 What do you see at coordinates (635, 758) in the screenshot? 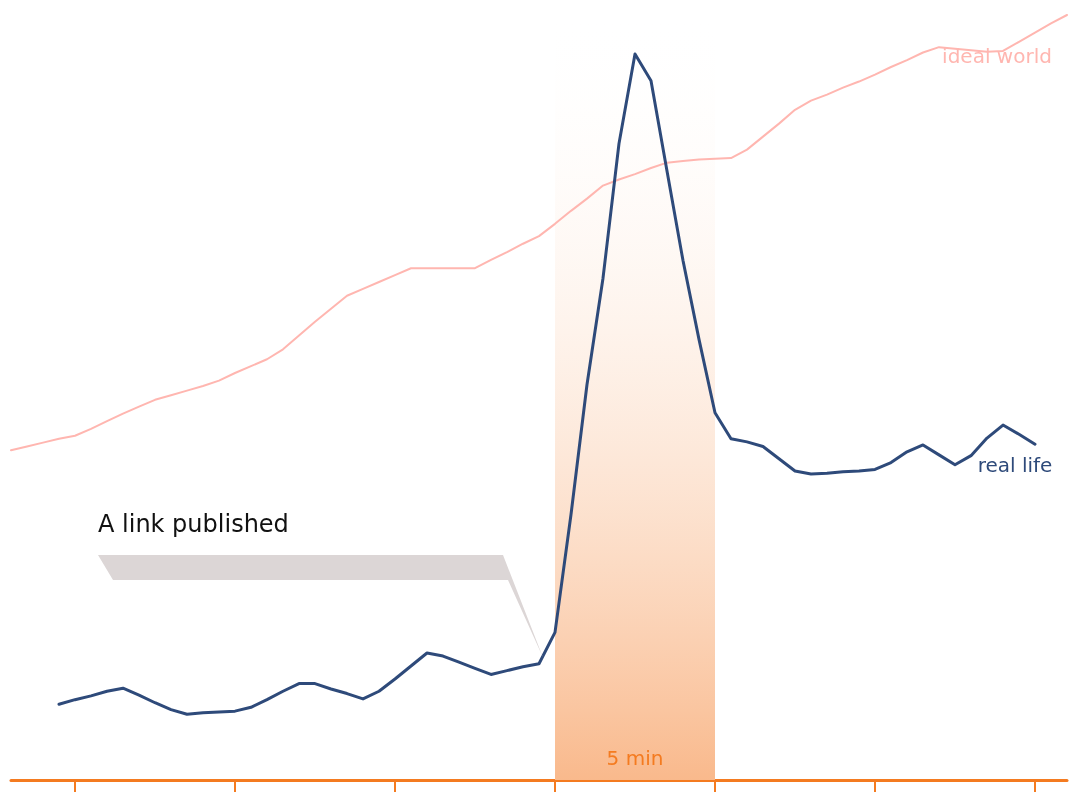
I see `annotation: 5 min` at bounding box center [635, 758].